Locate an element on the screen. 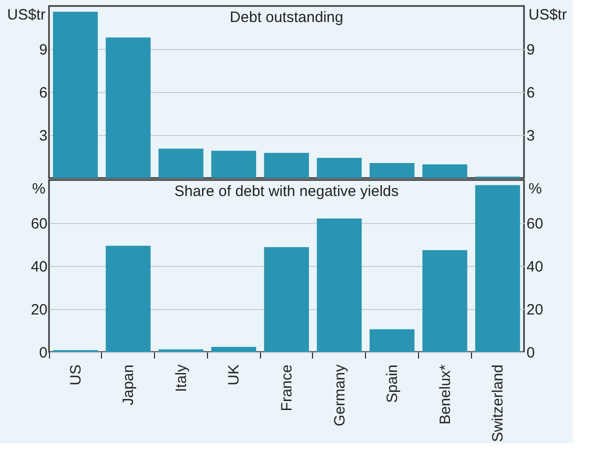 Image resolution: width=596 pixels, height=455 pixels. x-tick-label: Japan is located at coordinates (129, 385).